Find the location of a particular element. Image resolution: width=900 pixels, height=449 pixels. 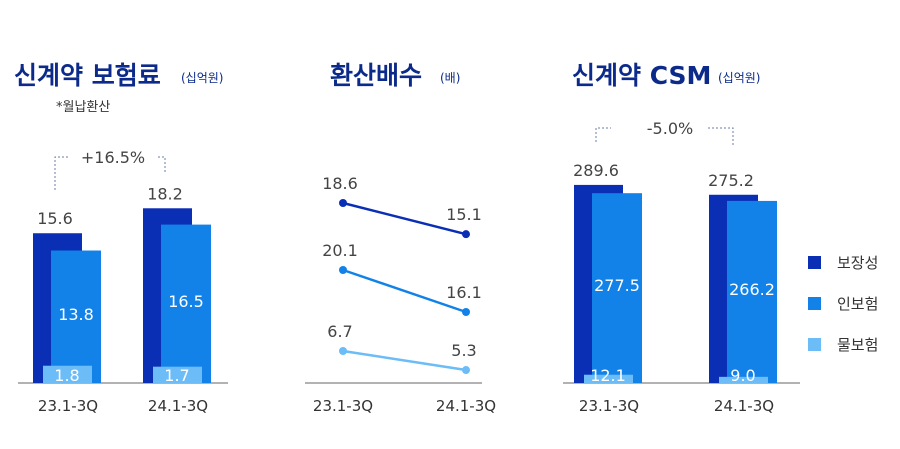

value-label: 277.5 is located at coordinates (617, 285).